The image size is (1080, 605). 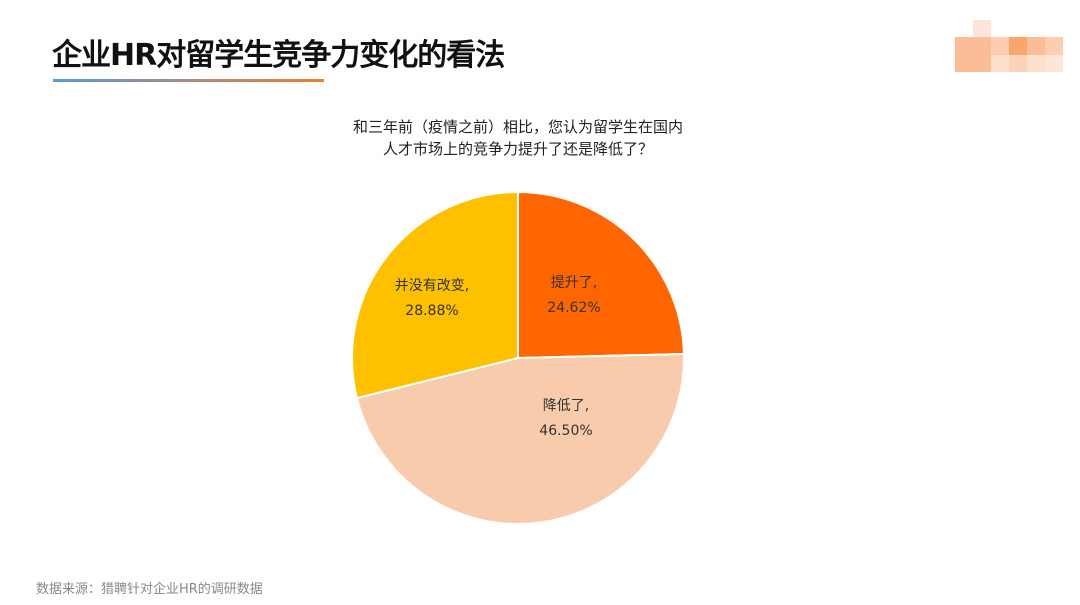 What do you see at coordinates (566, 406) in the screenshot?
I see `slice-category-label: 降低了,` at bounding box center [566, 406].